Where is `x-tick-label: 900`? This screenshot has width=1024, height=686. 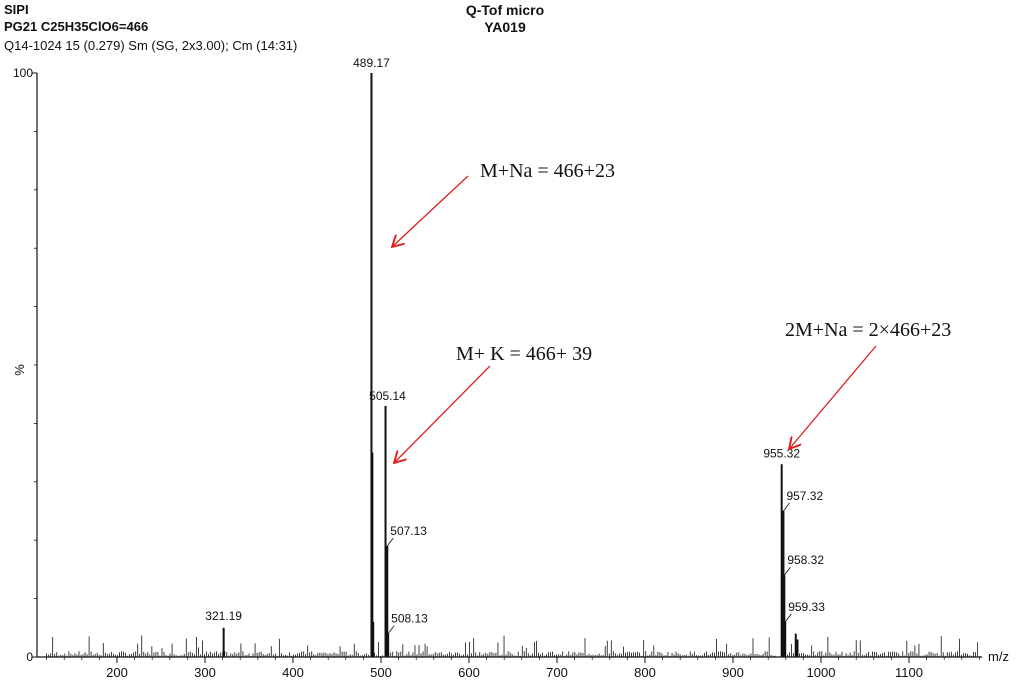 x-tick-label: 900 is located at coordinates (733, 672).